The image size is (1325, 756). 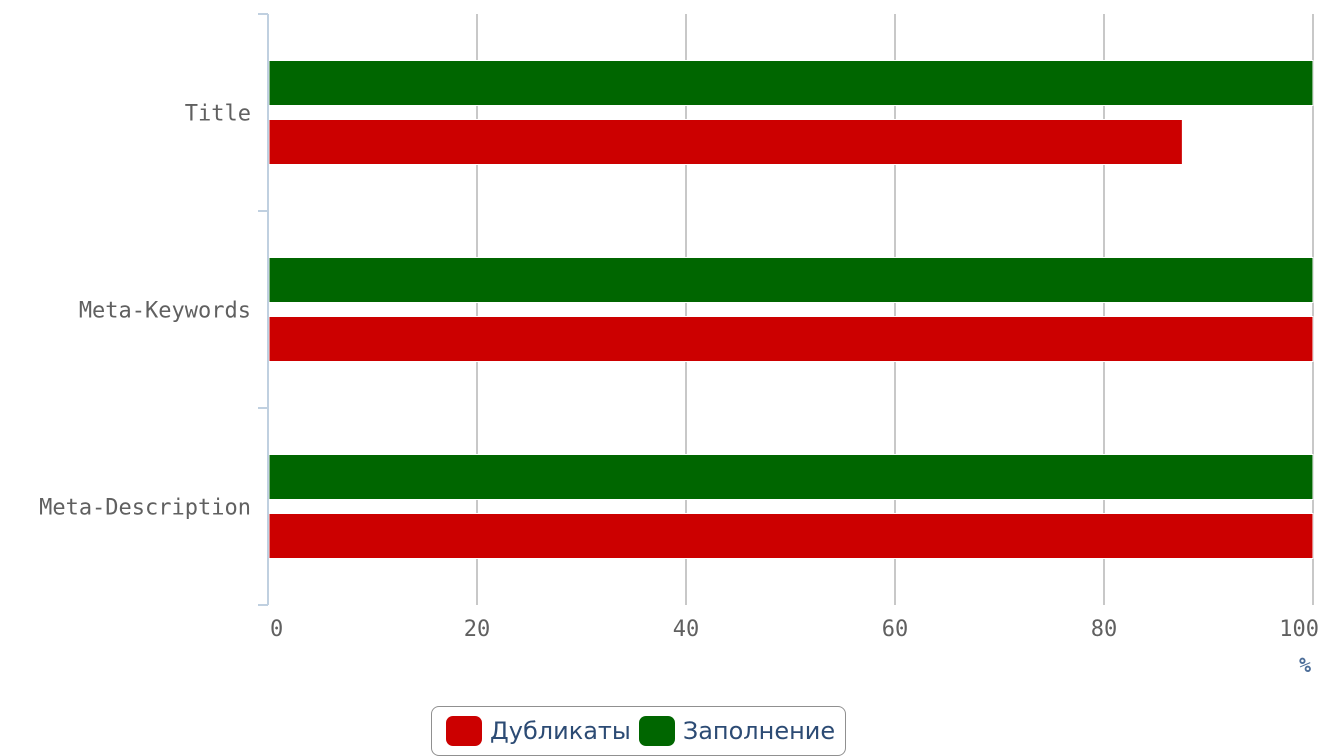 What do you see at coordinates (791, 477) in the screenshot?
I see `bar-filled-meta-description` at bounding box center [791, 477].